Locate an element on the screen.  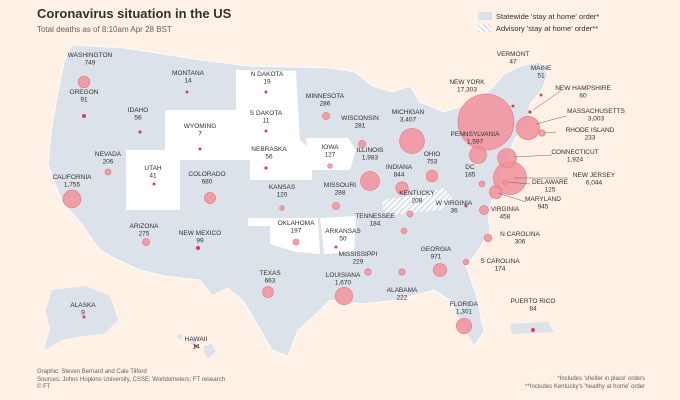
state-deaths-ks: 120 is located at coordinates (282, 195).